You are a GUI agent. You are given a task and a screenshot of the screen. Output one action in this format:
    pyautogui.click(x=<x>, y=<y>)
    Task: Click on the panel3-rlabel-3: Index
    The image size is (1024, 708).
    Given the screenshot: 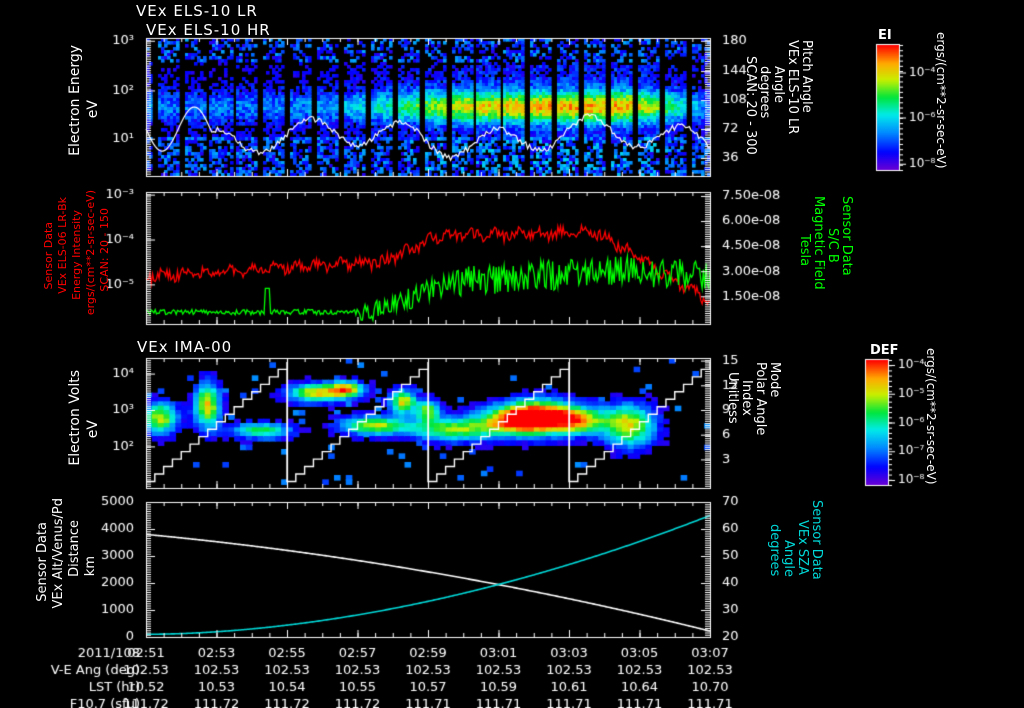 What is the action you would take?
    pyautogui.click(x=746, y=398)
    